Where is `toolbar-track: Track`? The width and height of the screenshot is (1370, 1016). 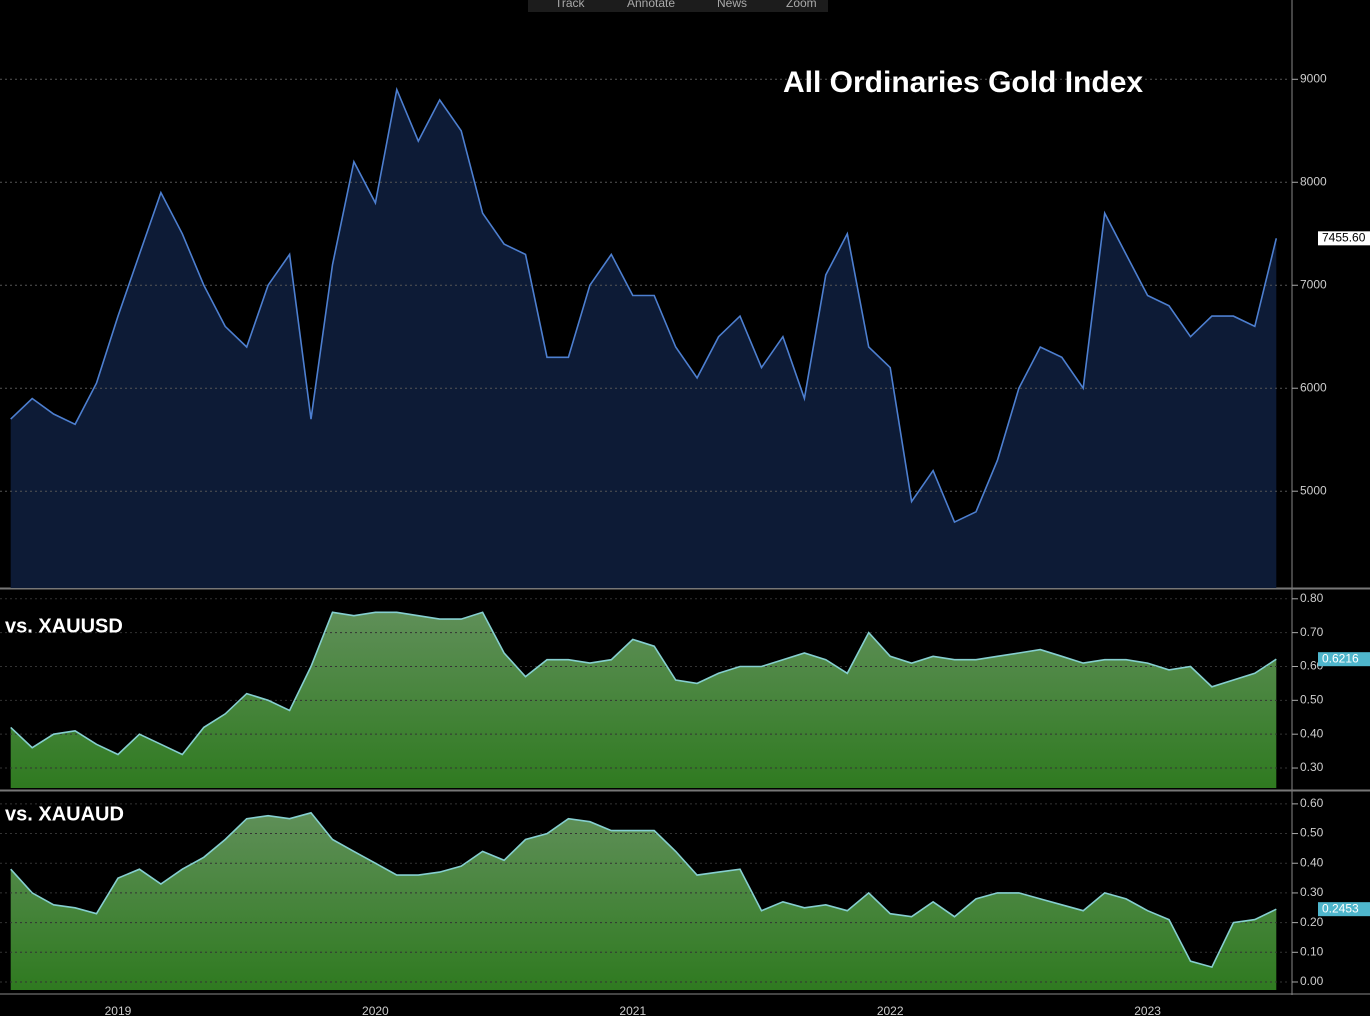
toolbar-track: Track is located at coordinates (570, 5).